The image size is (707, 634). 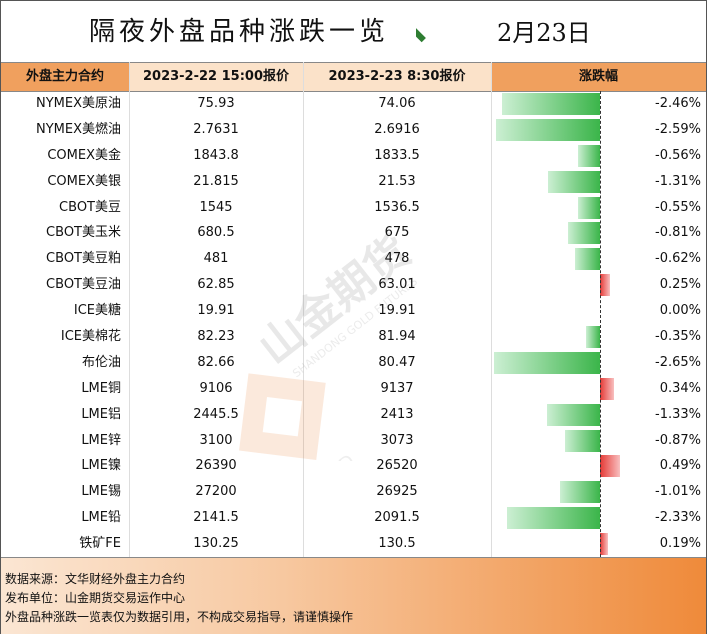 What do you see at coordinates (101, 466) in the screenshot?
I see `contract-name: LME镍` at bounding box center [101, 466].